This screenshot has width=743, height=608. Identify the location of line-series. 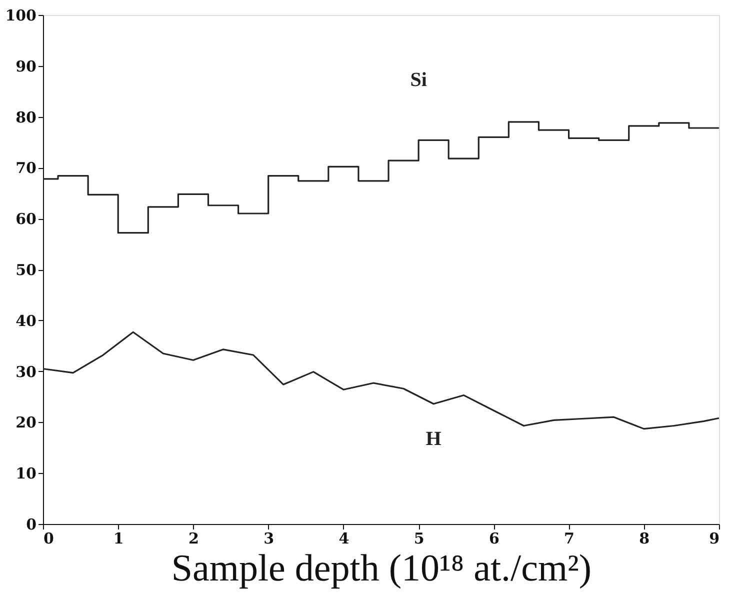
(381, 380).